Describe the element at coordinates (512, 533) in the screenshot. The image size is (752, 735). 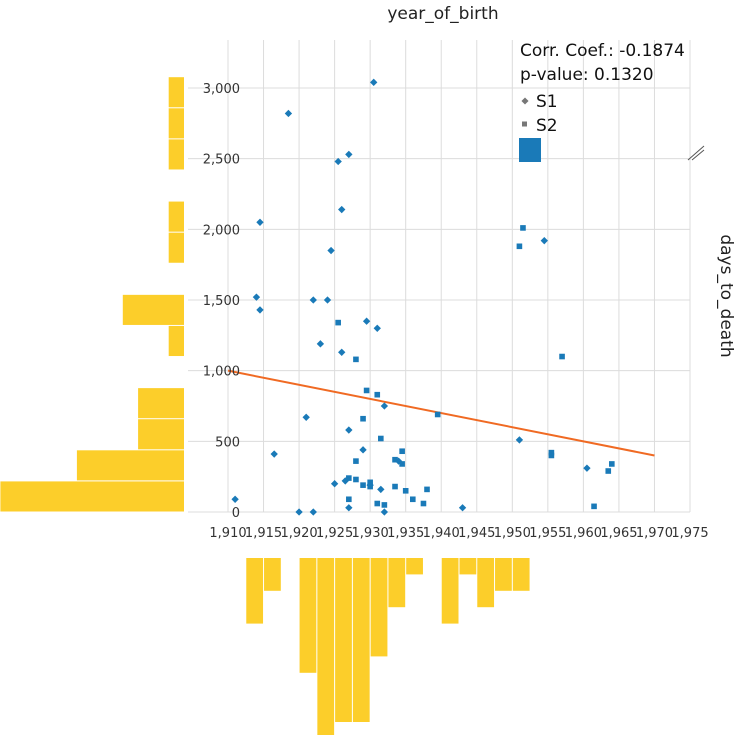
I see `x-tick-label: 1,950` at that location.